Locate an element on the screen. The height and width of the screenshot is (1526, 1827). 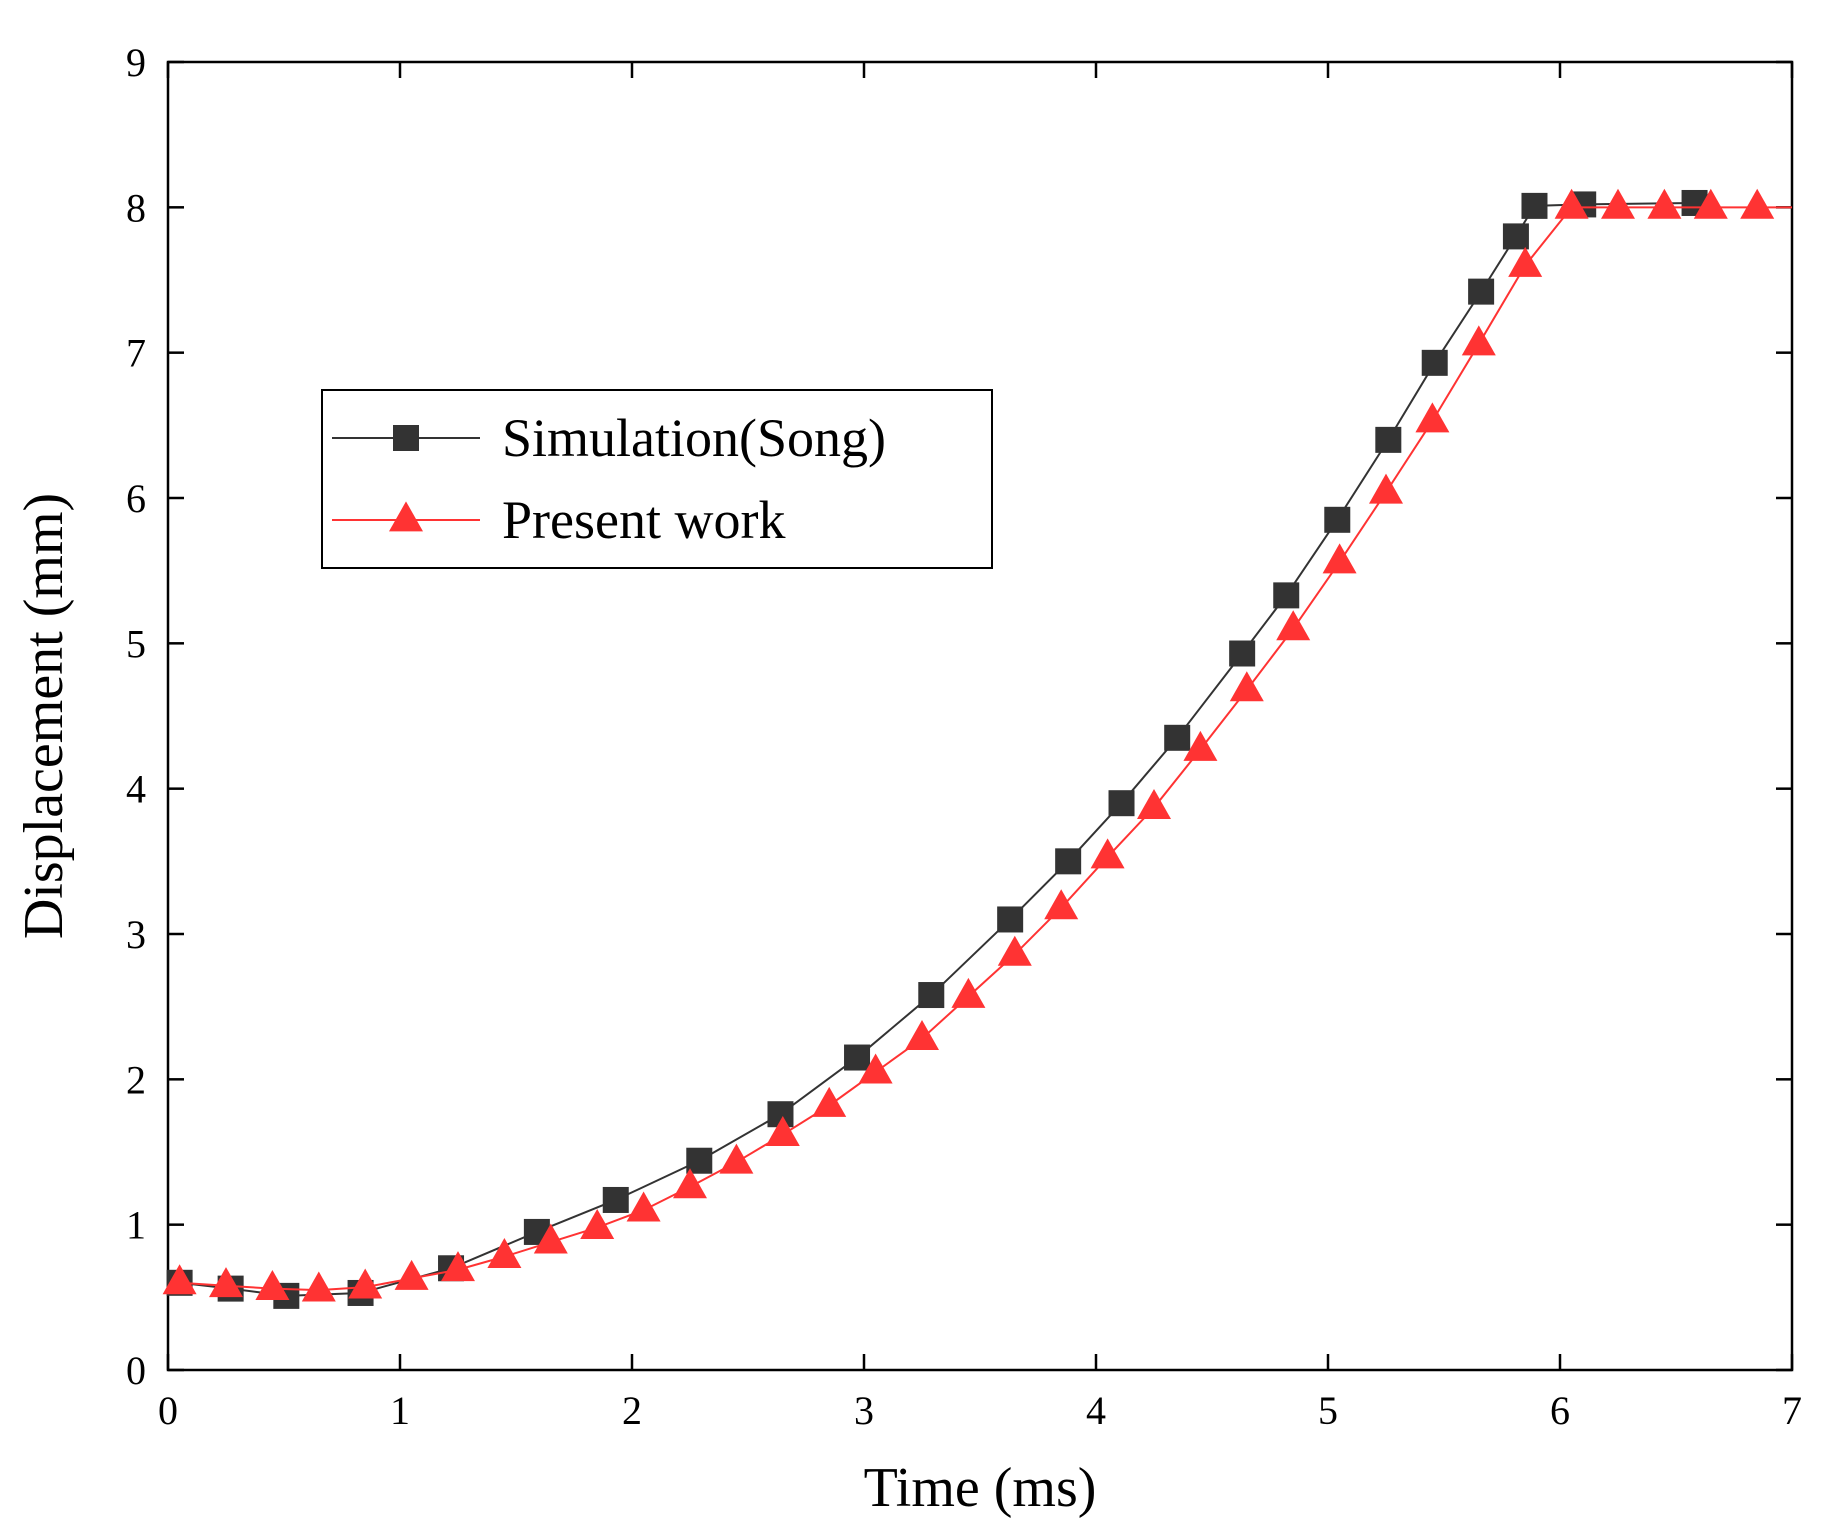
legend: Simulation(Song) Present work is located at coordinates (657, 479).